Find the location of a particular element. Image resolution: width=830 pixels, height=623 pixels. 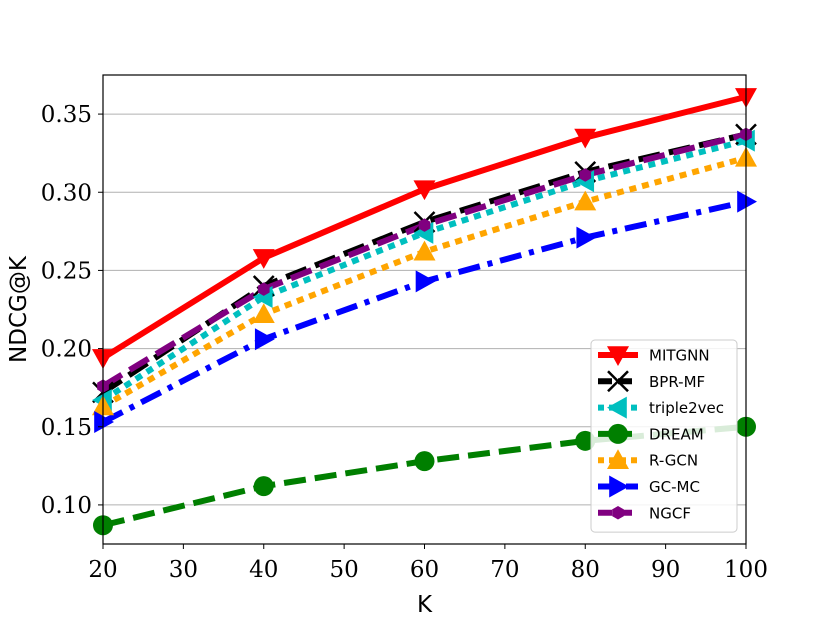

legend-marker-triple2vec is located at coordinates (617, 407).